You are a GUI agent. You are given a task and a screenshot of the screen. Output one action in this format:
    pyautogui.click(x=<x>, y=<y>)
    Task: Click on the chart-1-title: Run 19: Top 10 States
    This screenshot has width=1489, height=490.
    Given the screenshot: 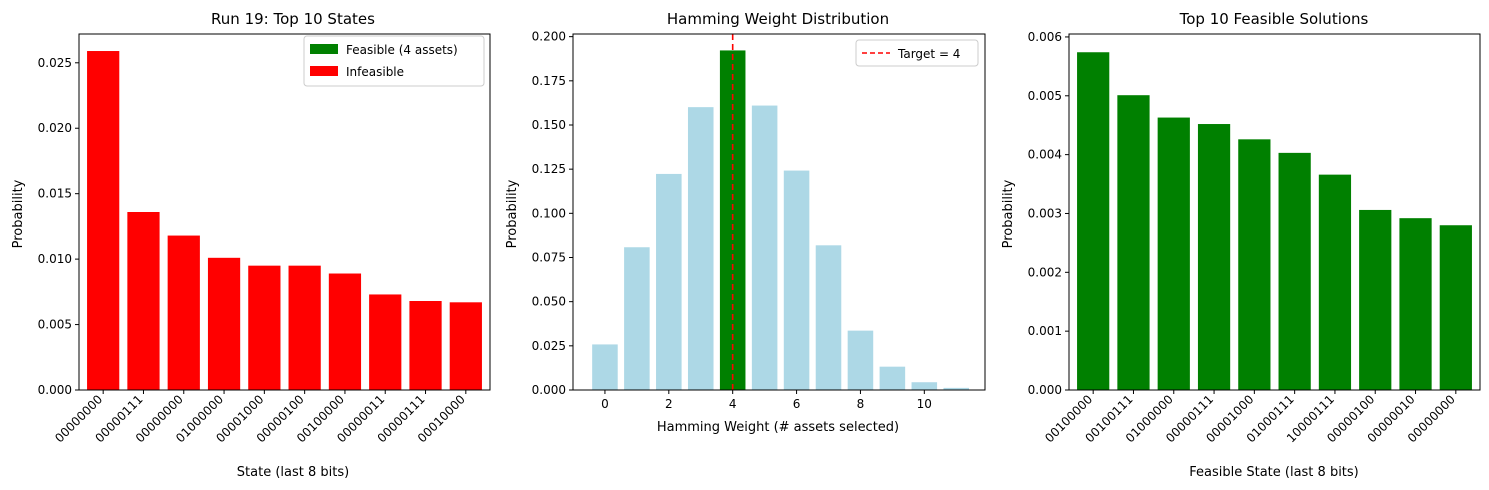 What is the action you would take?
    pyautogui.click(x=293, y=19)
    